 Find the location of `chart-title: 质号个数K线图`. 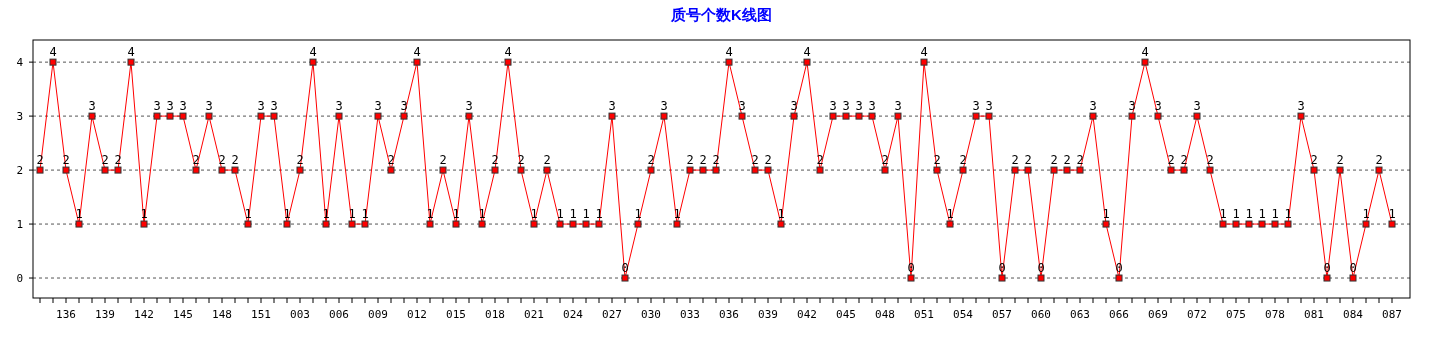

chart-title: 质号个数K线图 is located at coordinates (721, 14).